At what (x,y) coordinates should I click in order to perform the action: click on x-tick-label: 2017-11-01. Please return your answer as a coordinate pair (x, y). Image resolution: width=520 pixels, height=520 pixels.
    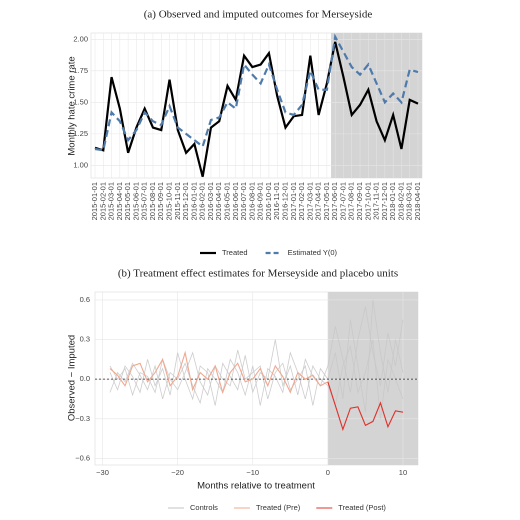
    Looking at the image, I should click on (376, 201).